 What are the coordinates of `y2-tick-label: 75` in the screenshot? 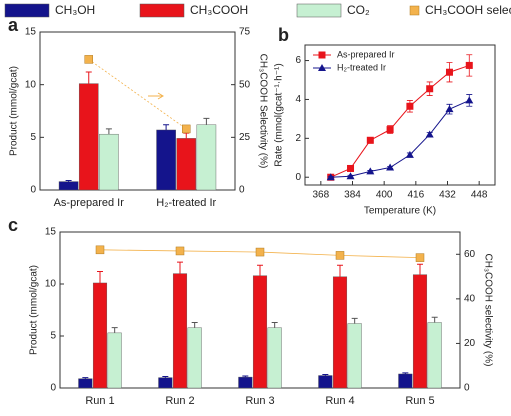 It's located at (245, 32).